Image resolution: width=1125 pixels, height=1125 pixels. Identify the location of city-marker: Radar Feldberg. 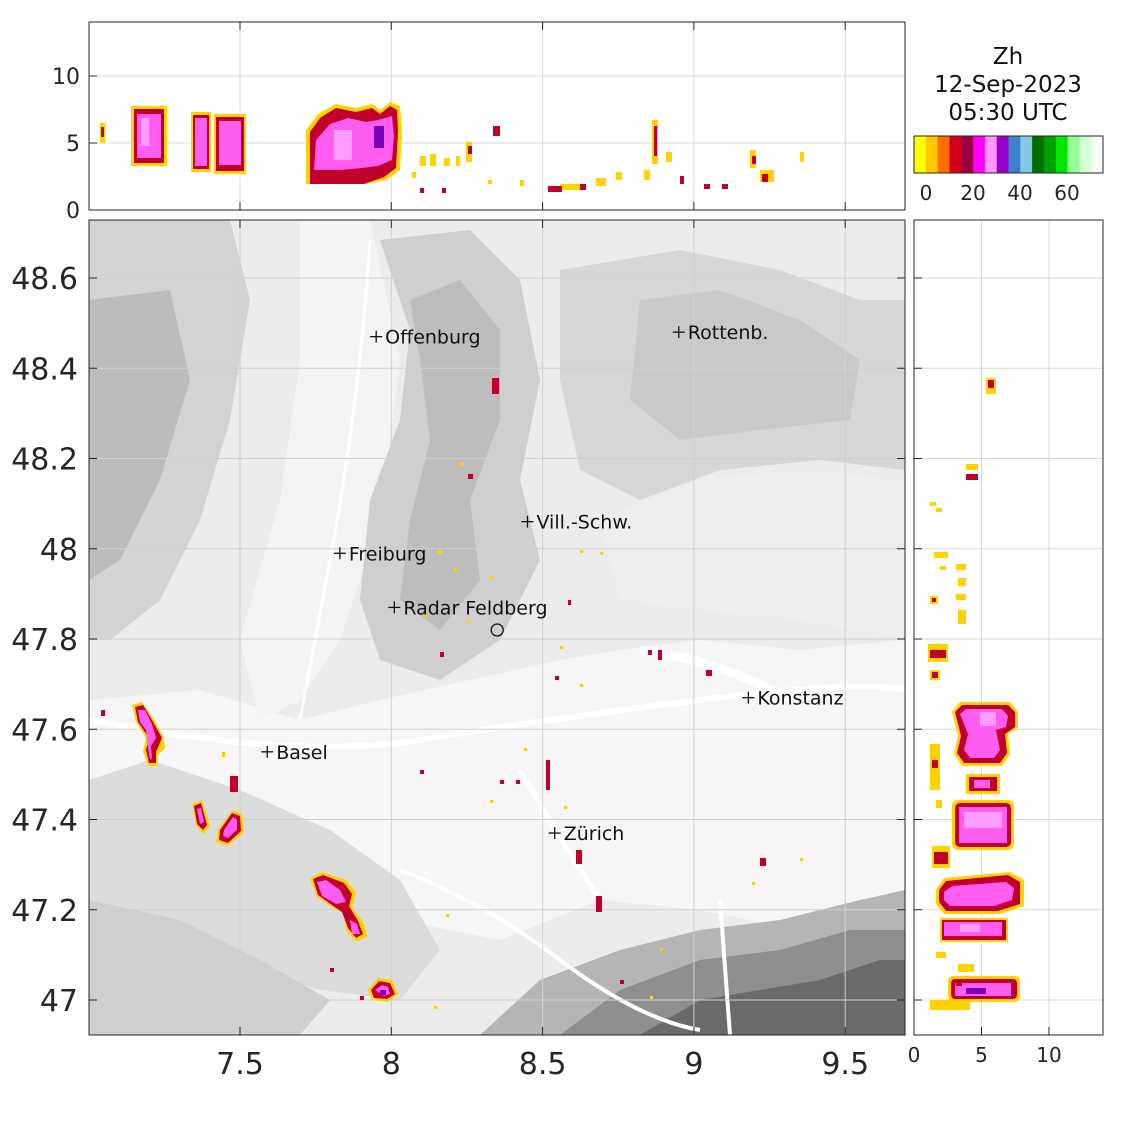
(468, 608).